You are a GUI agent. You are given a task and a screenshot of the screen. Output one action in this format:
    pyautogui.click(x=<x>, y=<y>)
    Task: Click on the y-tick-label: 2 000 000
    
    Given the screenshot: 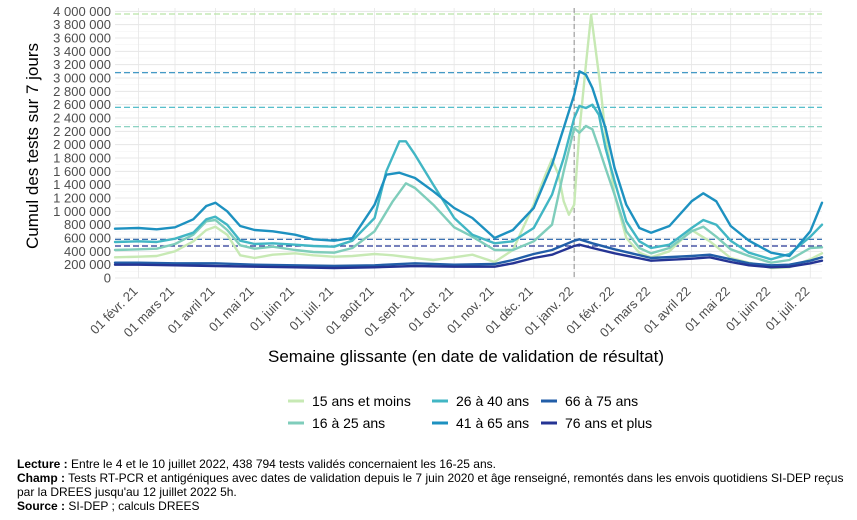 What is the action you would take?
    pyautogui.click(x=82, y=144)
    